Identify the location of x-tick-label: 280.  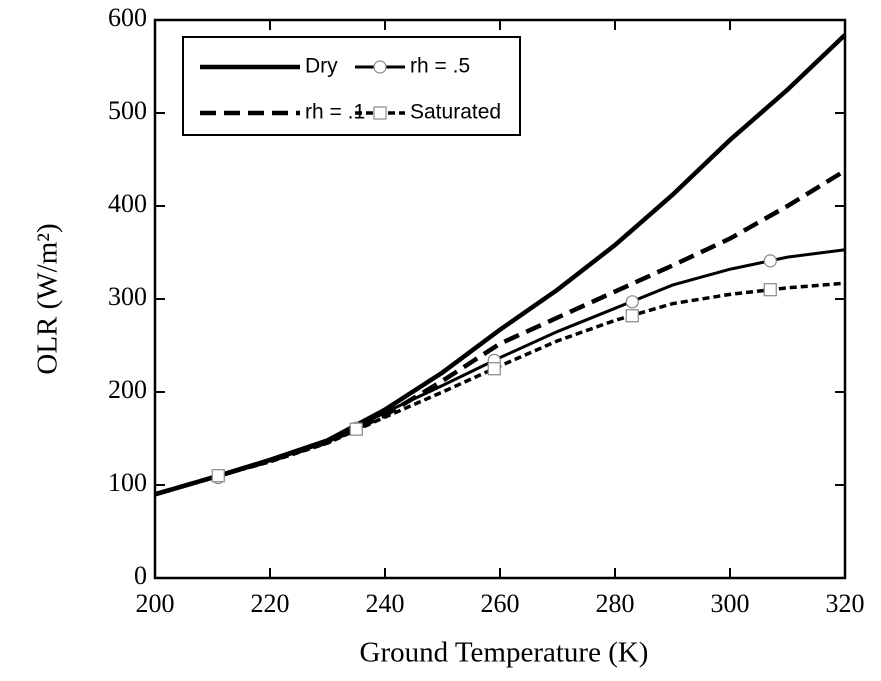
(615, 603).